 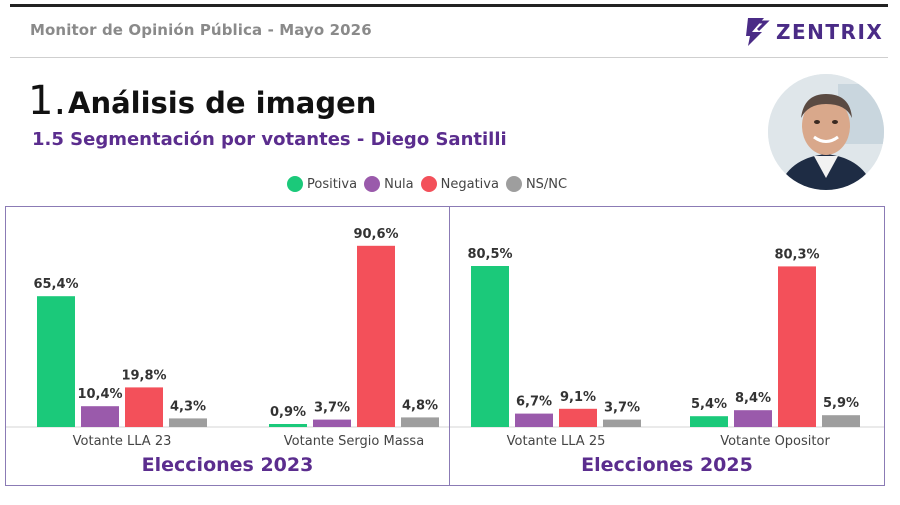 I want to click on data-label: 9,1%, so click(x=578, y=397).